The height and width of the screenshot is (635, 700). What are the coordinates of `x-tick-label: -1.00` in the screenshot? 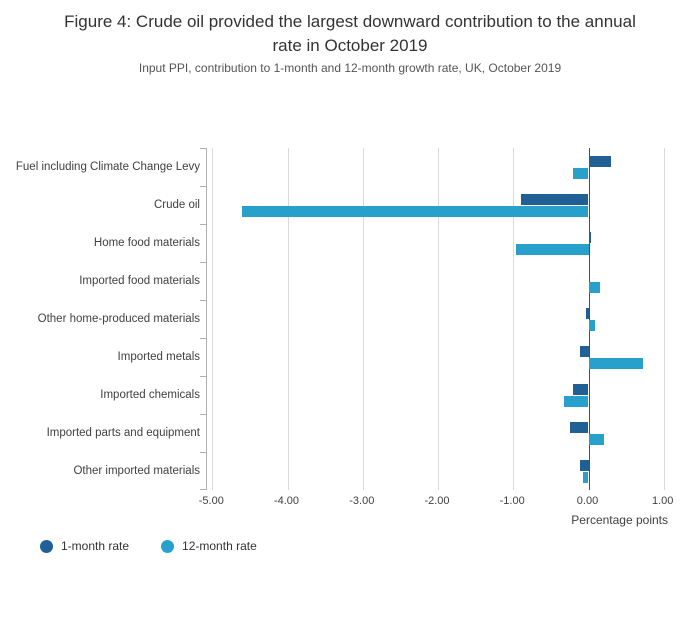 It's located at (512, 501).